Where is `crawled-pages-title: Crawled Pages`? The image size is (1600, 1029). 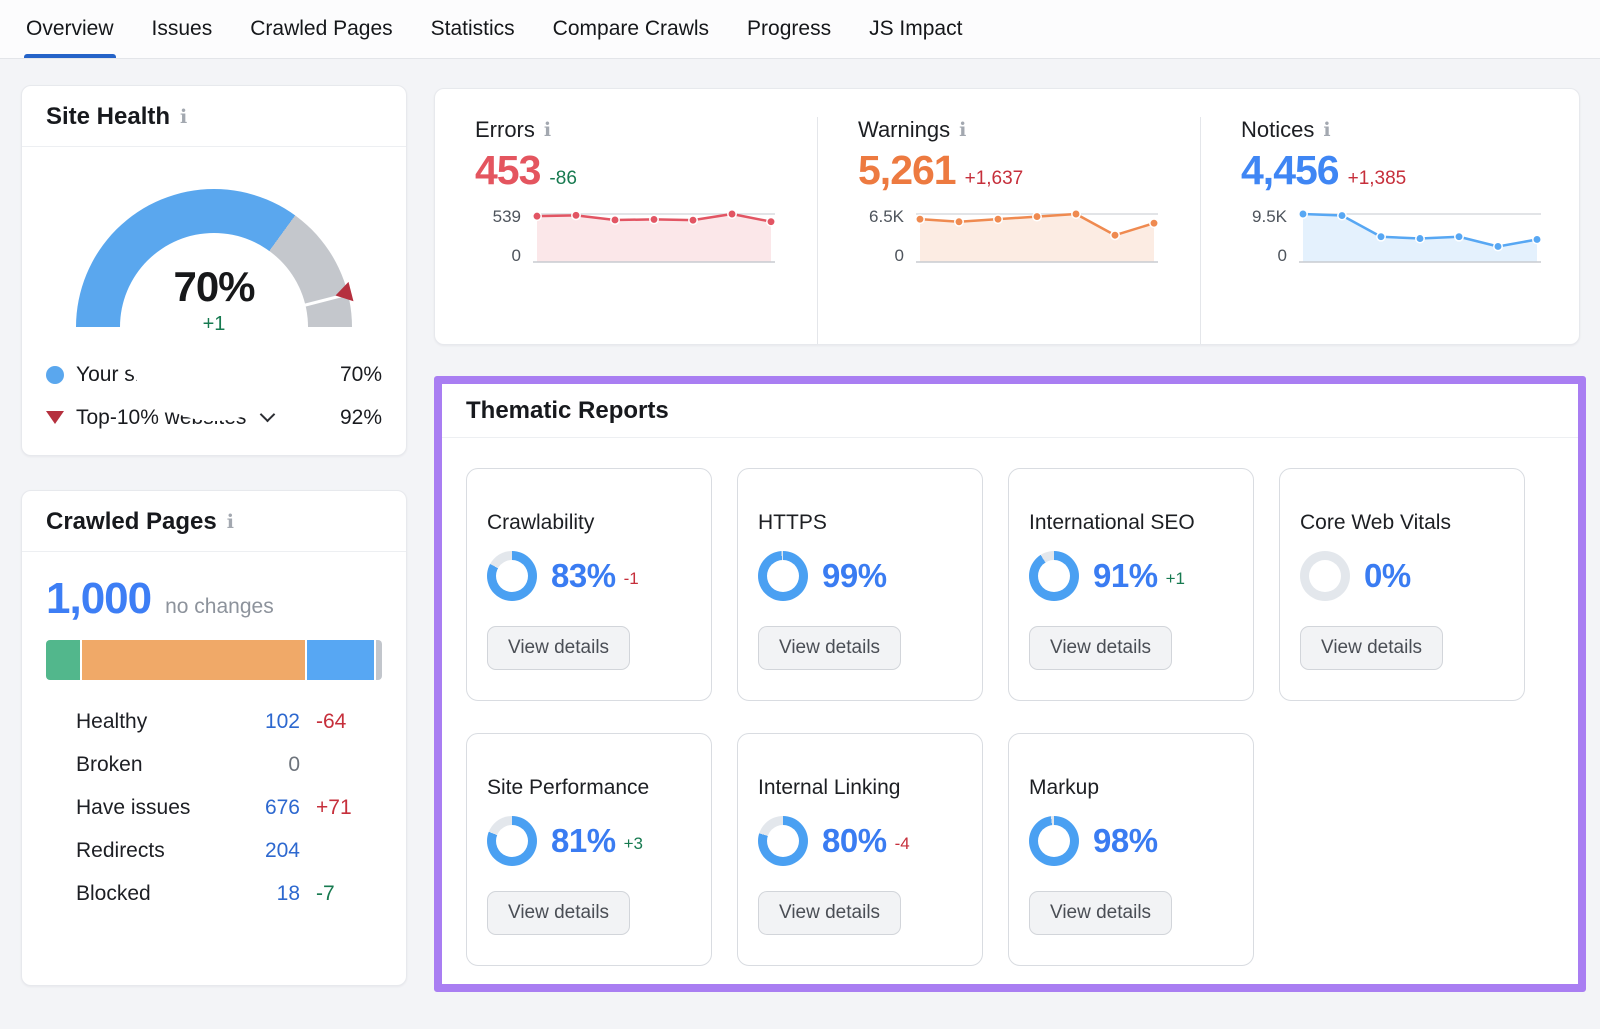
crawled-pages-title: Crawled Pages is located at coordinates (131, 521).